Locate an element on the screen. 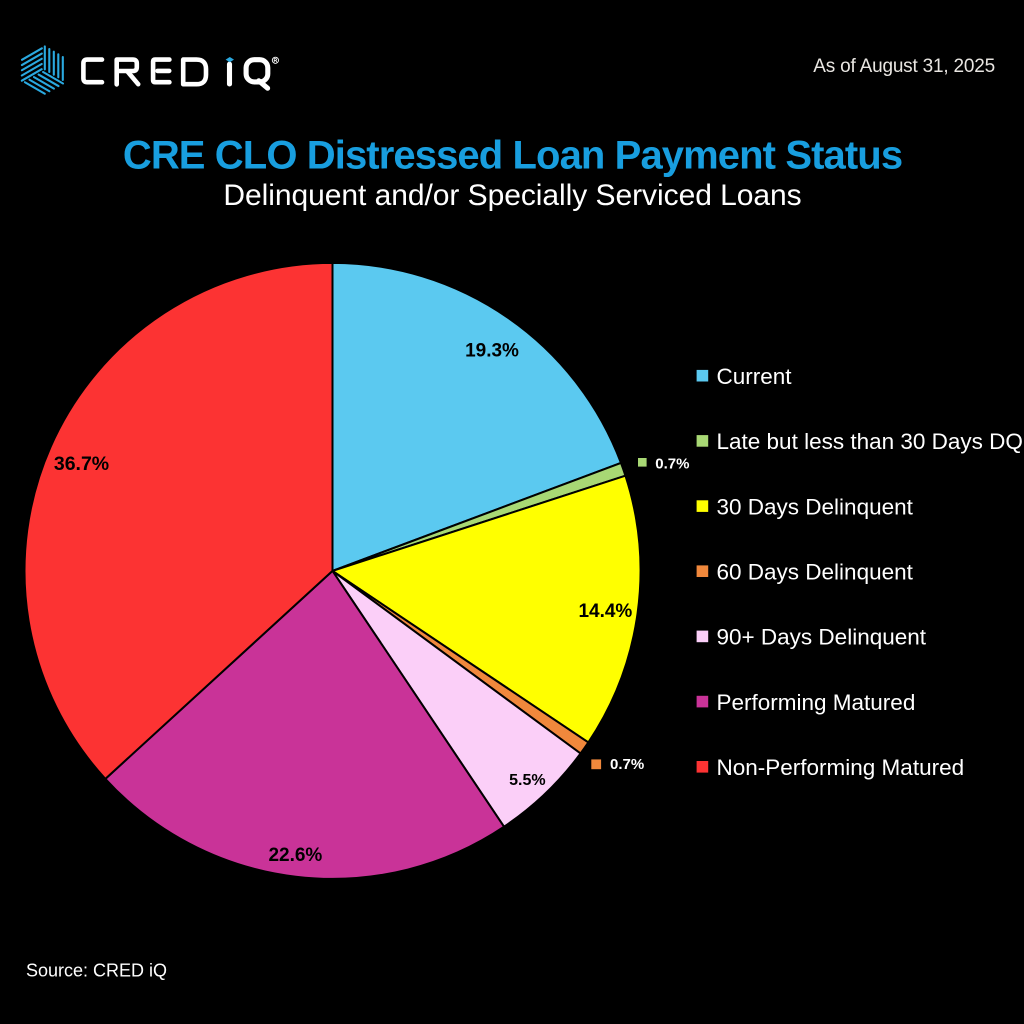 This screenshot has height=1024, width=1024. svg-text: Late but less than 30 Days DQ is located at coordinates (870, 441).